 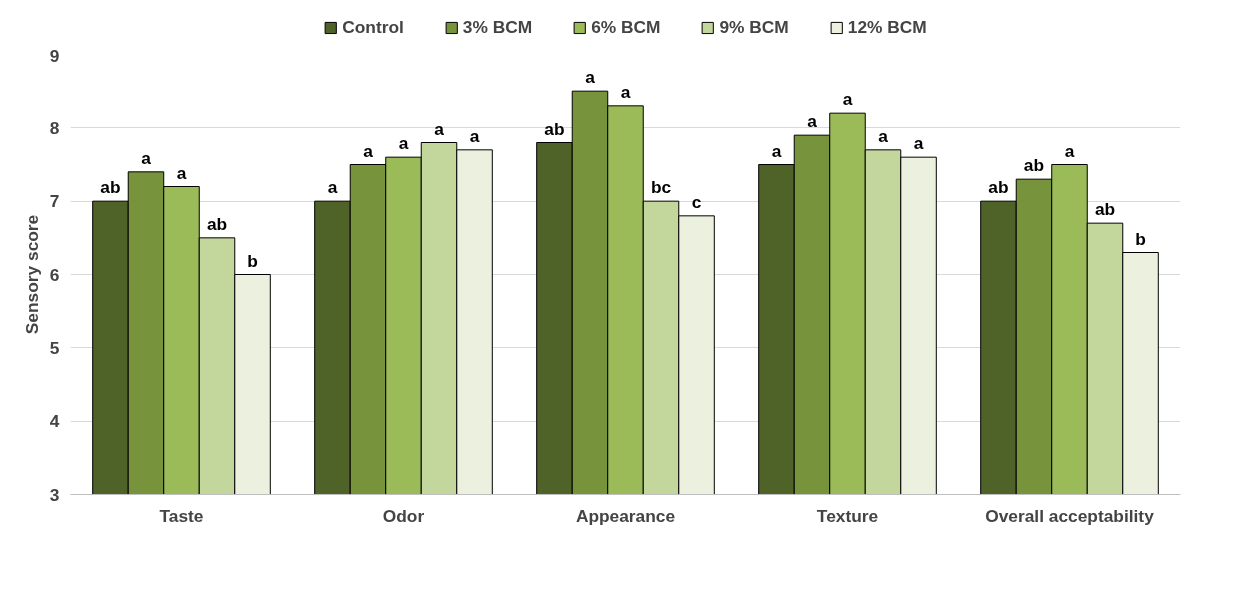 I want to click on y-tick-label: 7, so click(x=54, y=201).